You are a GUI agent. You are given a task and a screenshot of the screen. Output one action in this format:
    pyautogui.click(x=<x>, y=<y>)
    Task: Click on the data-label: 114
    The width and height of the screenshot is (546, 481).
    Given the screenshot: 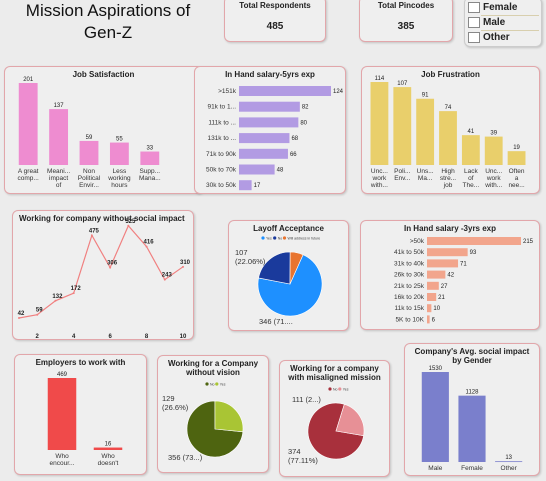 What is the action you would take?
    pyautogui.click(x=380, y=79)
    